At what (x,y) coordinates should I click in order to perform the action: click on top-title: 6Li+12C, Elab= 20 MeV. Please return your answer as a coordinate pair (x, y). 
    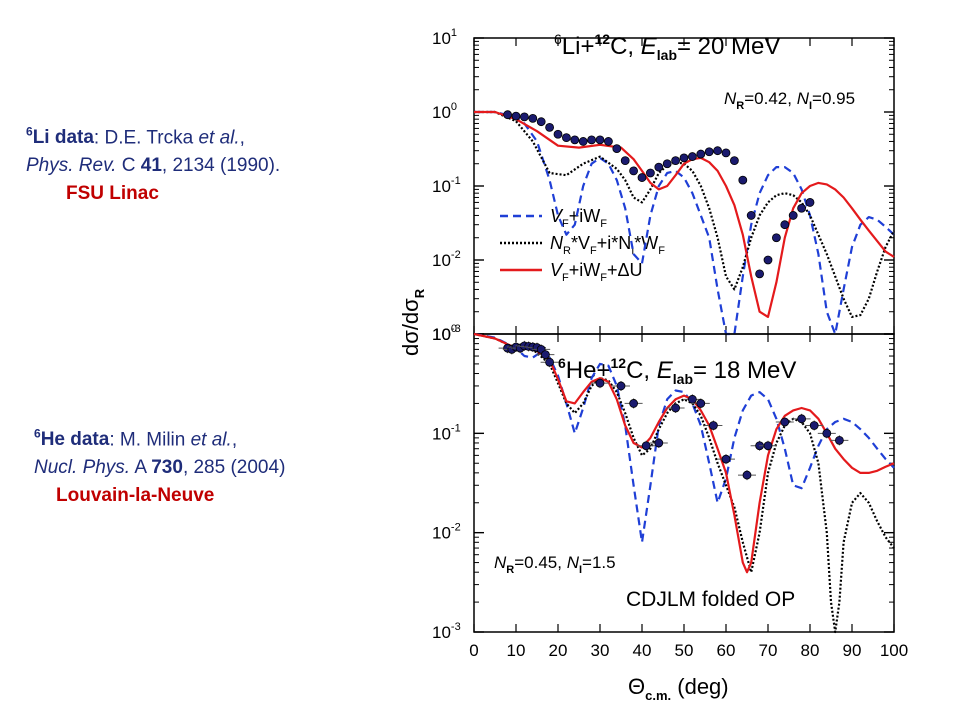
    Looking at the image, I should click on (667, 47).